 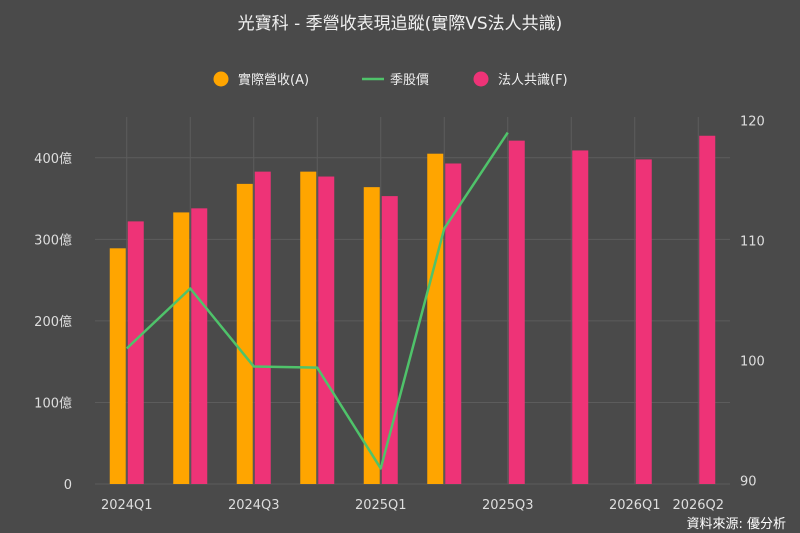 What do you see at coordinates (533, 80) in the screenshot?
I see `legend-label: 法人共識(F)` at bounding box center [533, 80].